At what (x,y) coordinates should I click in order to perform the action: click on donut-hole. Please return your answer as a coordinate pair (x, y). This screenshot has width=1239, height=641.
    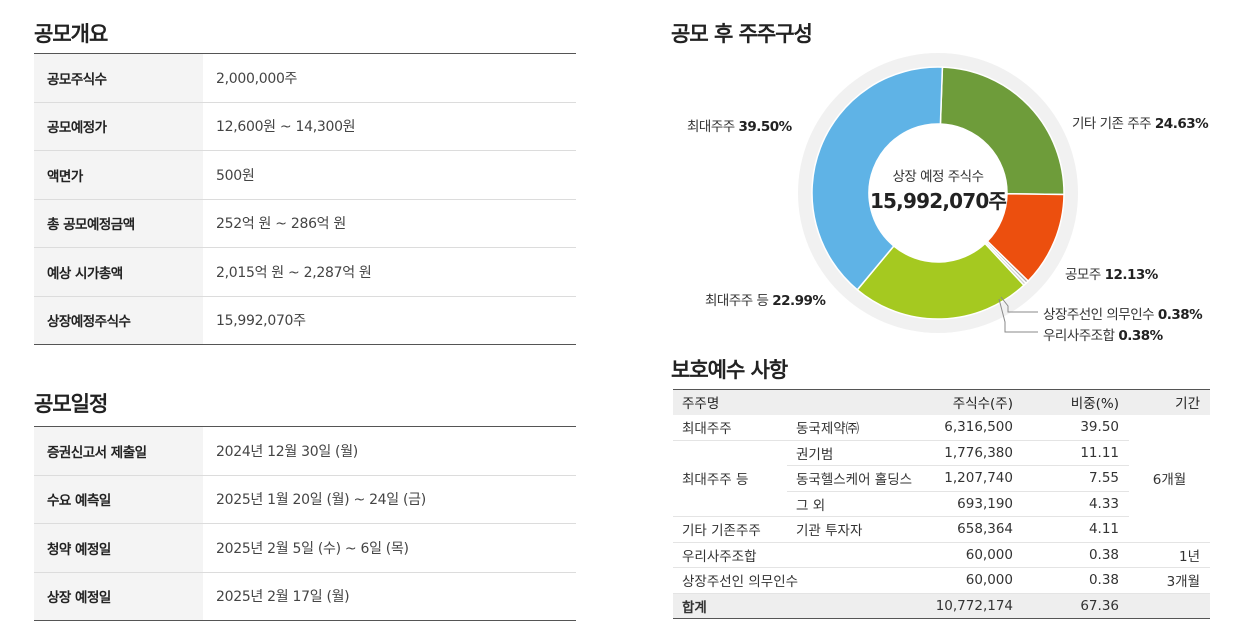
    Looking at the image, I should click on (938, 193).